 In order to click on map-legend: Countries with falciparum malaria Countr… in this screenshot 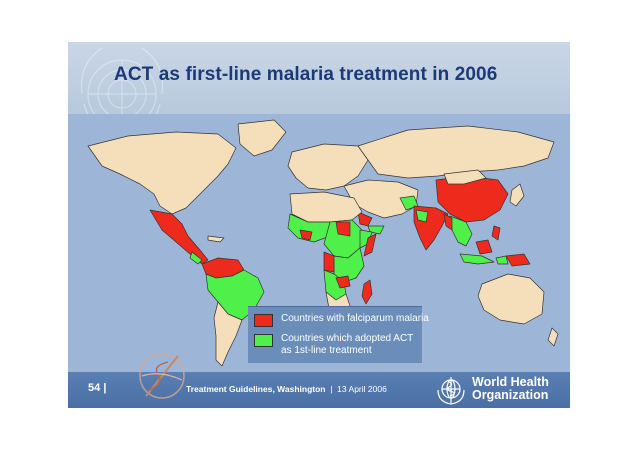, I will do `click(338, 334)`.